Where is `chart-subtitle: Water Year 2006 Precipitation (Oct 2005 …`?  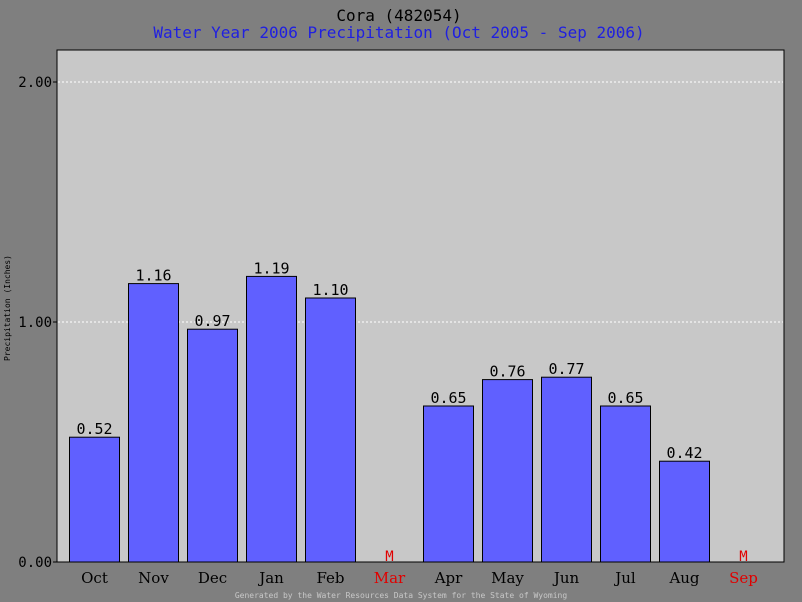
chart-subtitle: Water Year 2006 Precipitation (Oct 2005 … is located at coordinates (398, 32).